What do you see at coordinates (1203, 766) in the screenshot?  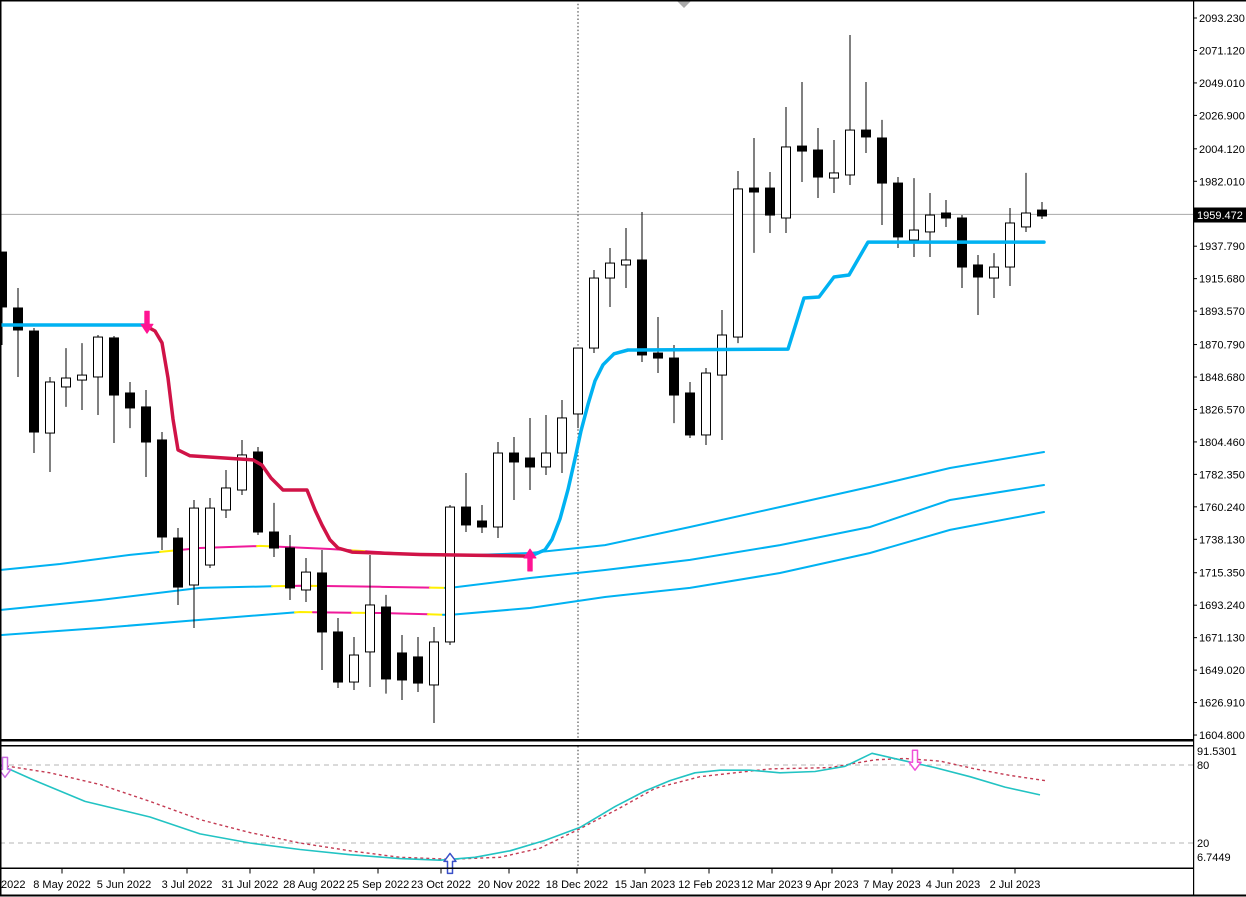 I see `osc-level-80-label: 80` at bounding box center [1203, 766].